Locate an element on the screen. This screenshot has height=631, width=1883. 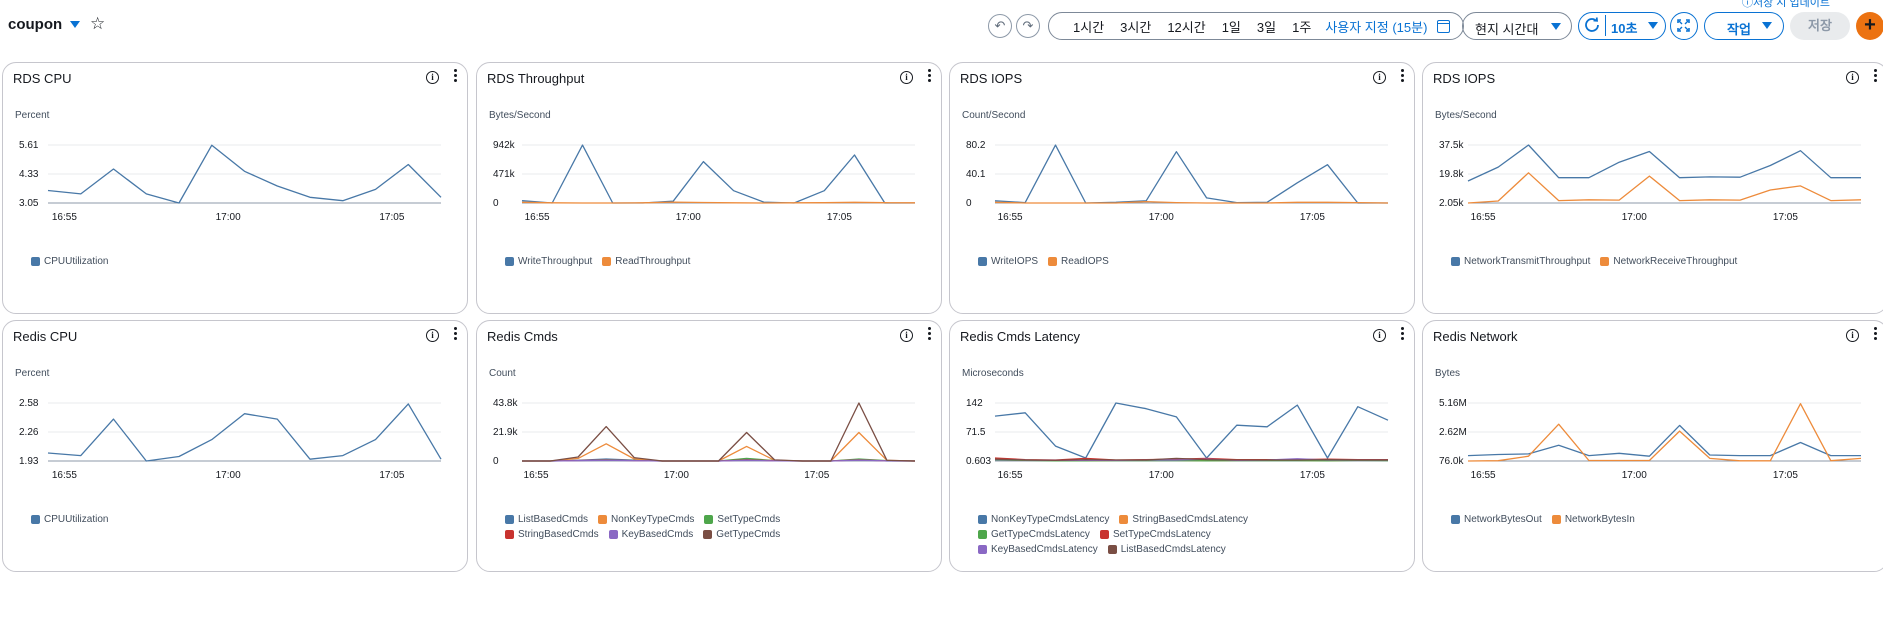
actions-button: 작업 is located at coordinates (1744, 26).